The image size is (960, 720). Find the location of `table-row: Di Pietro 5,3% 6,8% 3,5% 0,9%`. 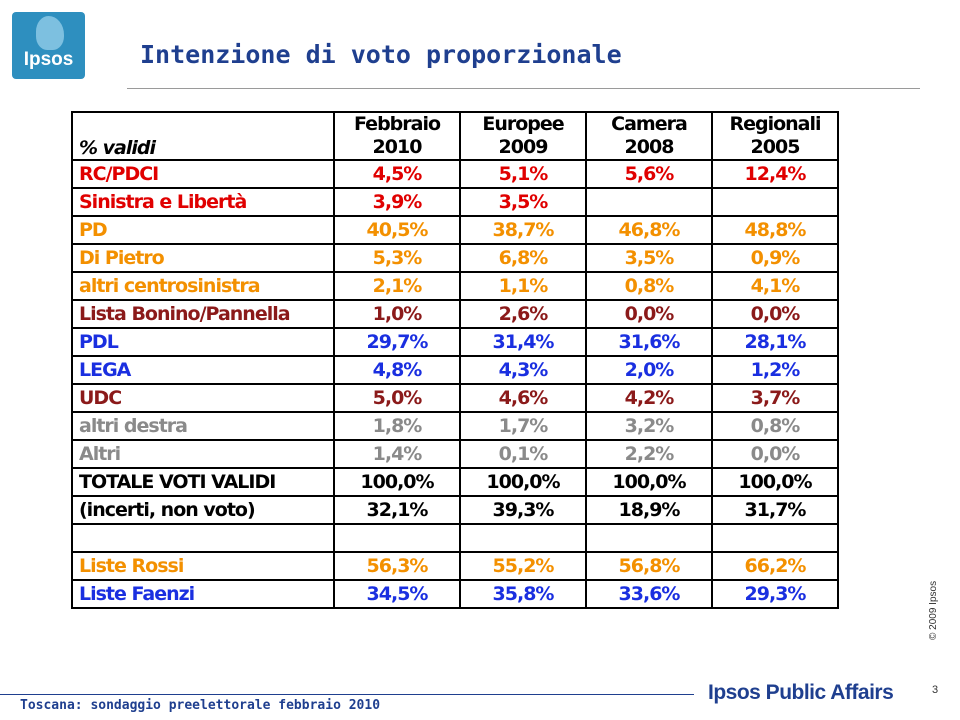

table-row: Di Pietro 5,3% 6,8% 3,5% 0,9% is located at coordinates (455, 258).